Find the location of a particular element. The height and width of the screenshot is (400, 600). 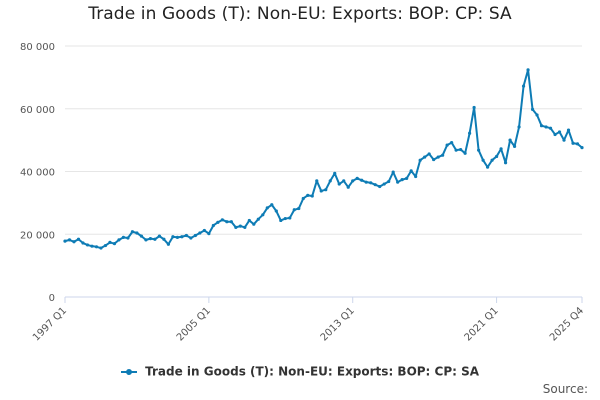

source-credit: Source: is located at coordinates (565, 389).